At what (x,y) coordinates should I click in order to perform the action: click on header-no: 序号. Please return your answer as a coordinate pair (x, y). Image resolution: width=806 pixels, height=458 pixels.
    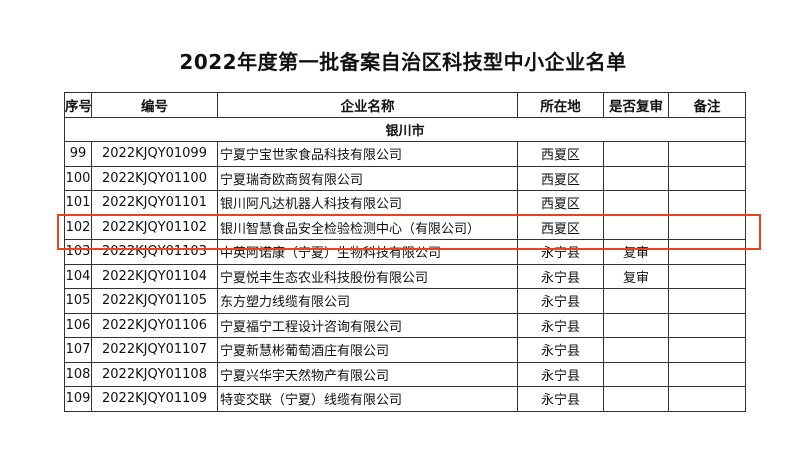
    Looking at the image, I should click on (78, 105).